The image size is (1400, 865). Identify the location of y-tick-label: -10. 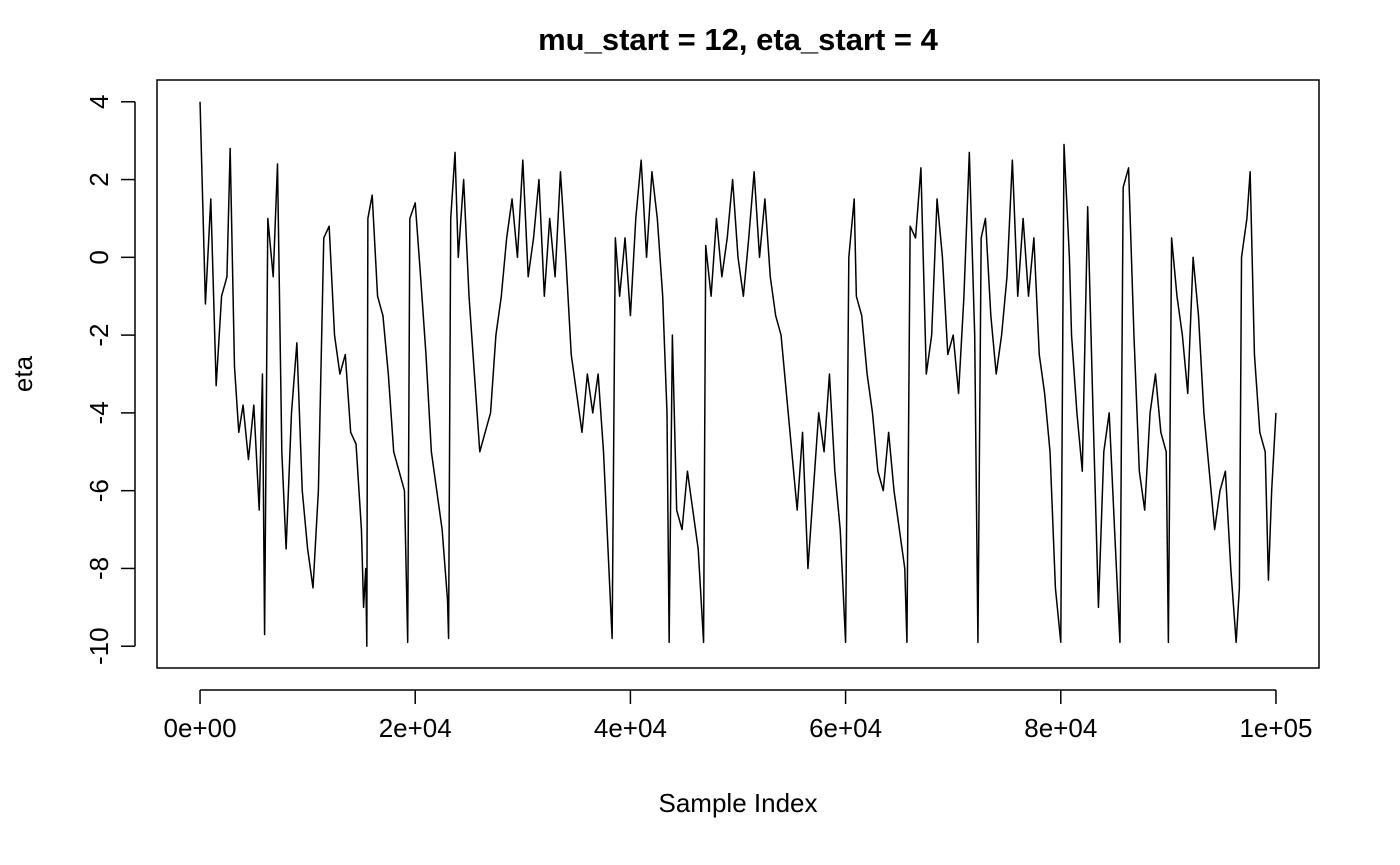
(99, 646).